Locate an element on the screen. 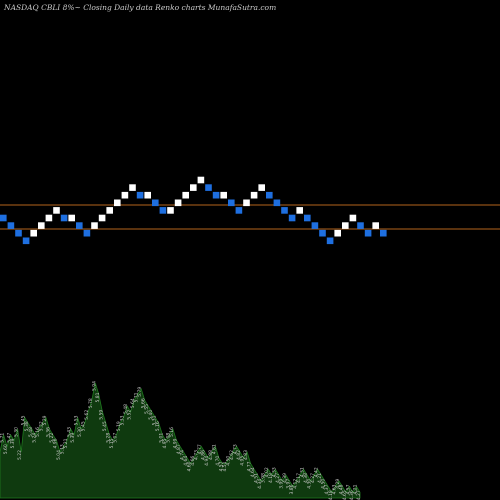 This screenshot has width=500, height=500. volume-label: 5.08 is located at coordinates (168, 438).